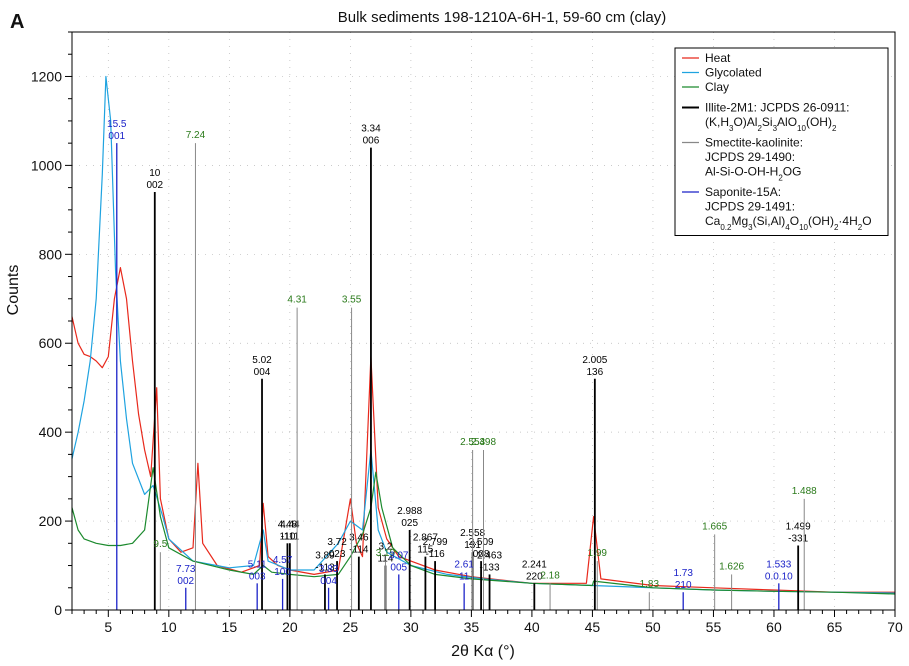 The width and height of the screenshot is (909, 666). I want to click on x-tick-label: 35, so click(472, 627).